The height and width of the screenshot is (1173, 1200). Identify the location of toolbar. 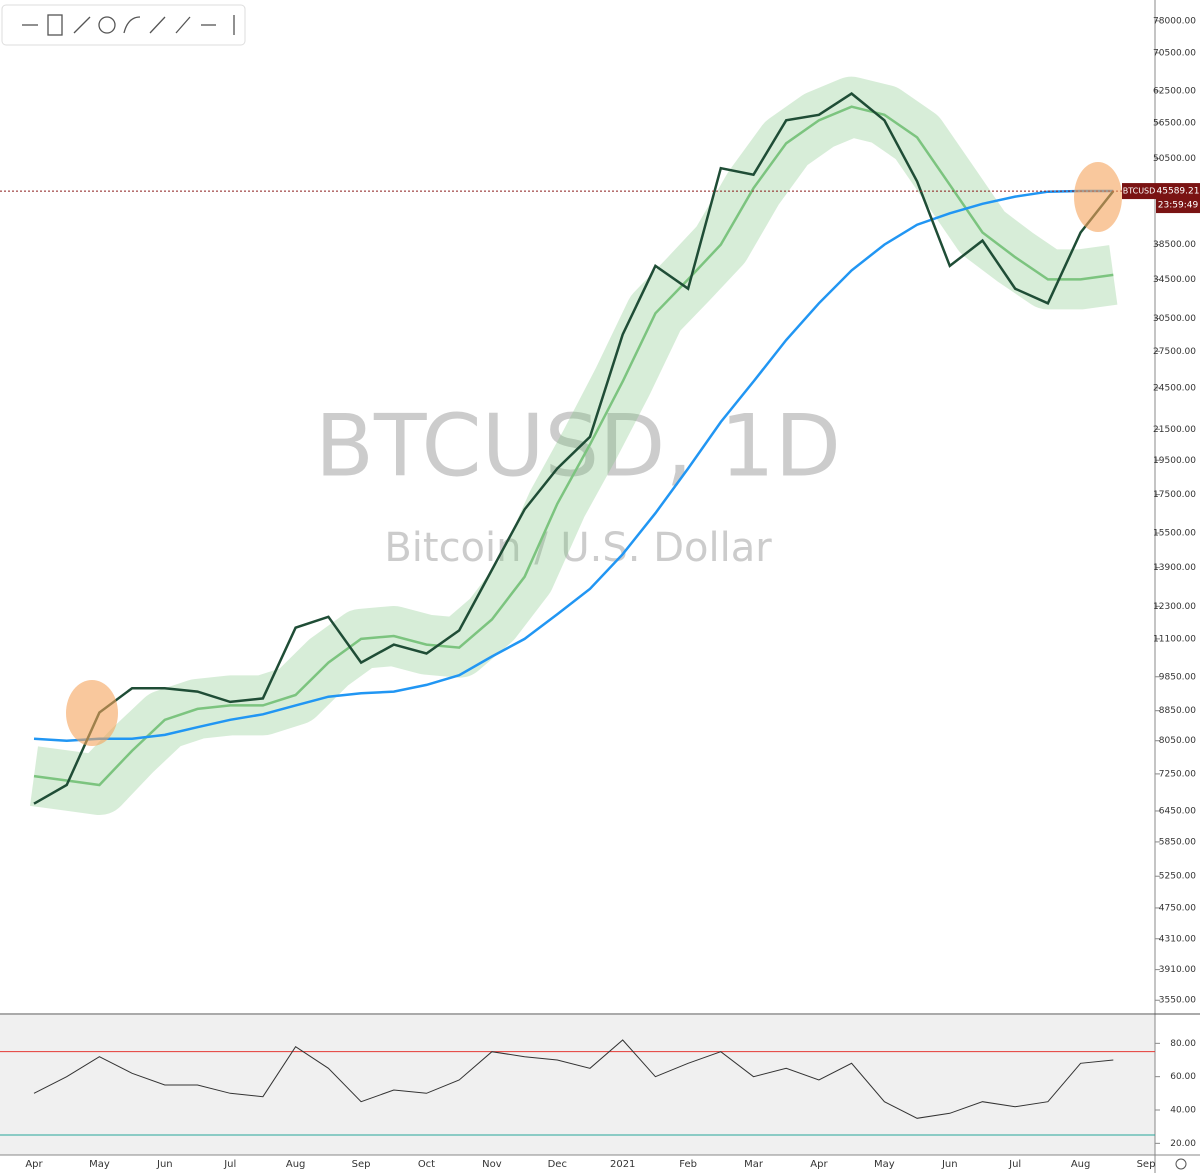
(123, 25).